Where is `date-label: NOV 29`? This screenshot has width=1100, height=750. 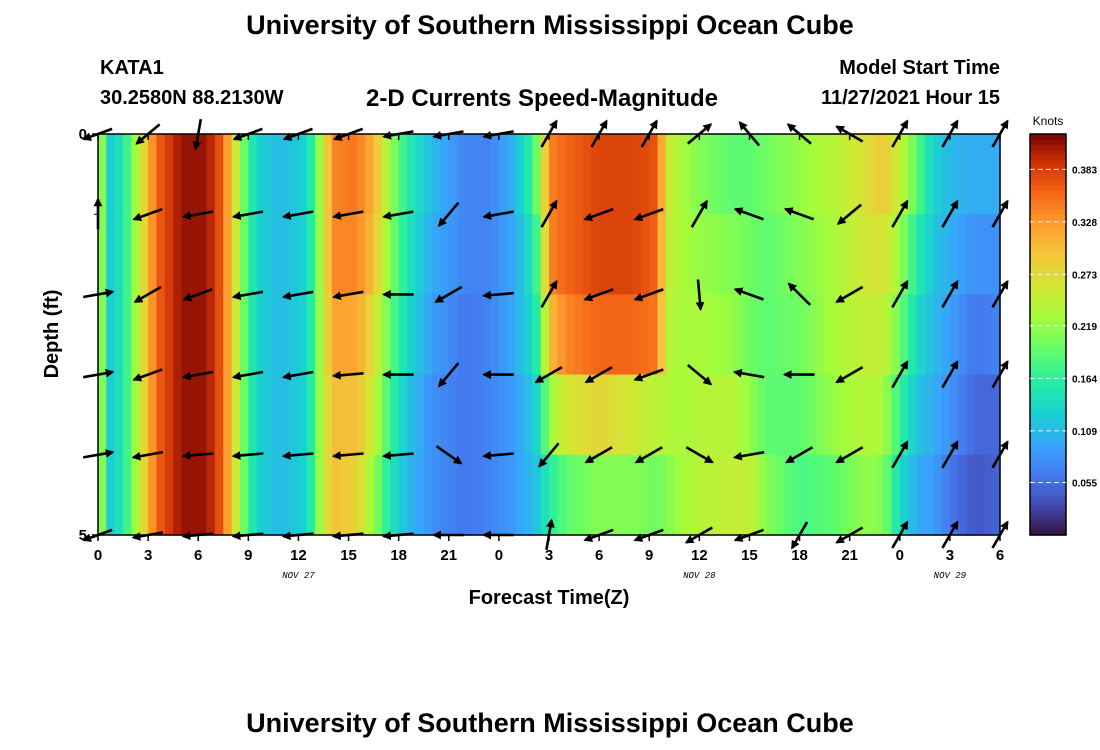
date-label: NOV 29 is located at coordinates (950, 576).